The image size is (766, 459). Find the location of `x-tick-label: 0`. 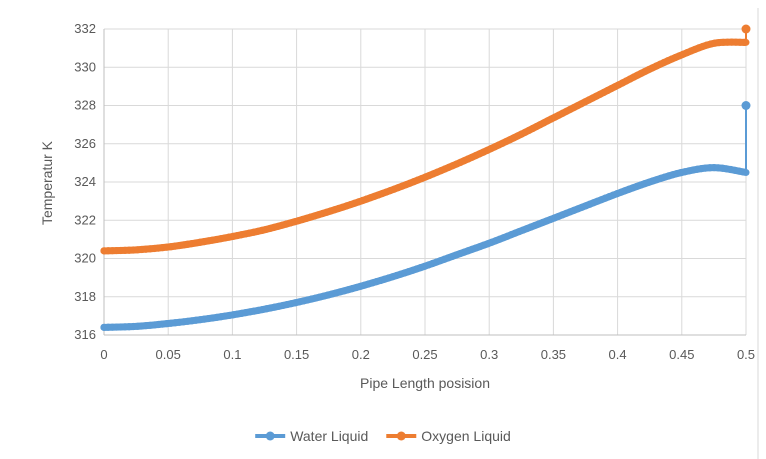

x-tick-label: 0 is located at coordinates (103, 354).